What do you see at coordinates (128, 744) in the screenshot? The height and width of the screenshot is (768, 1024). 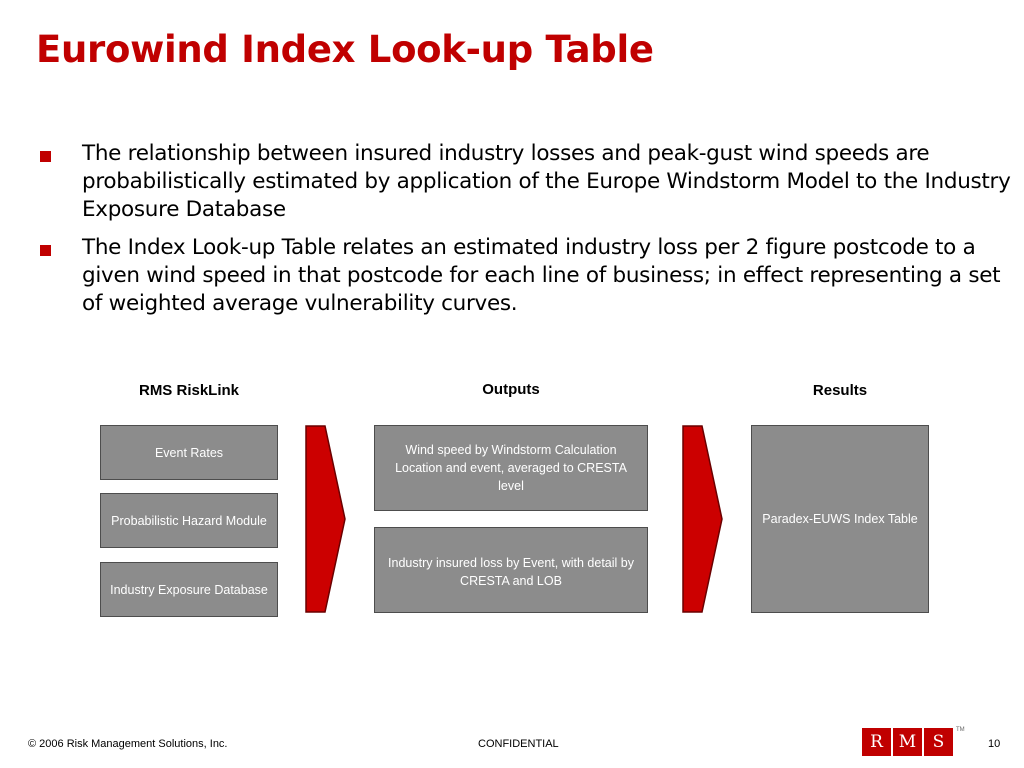 I see `copyright-text: © 2006 Risk Management Solutions, Inc.` at bounding box center [128, 744].